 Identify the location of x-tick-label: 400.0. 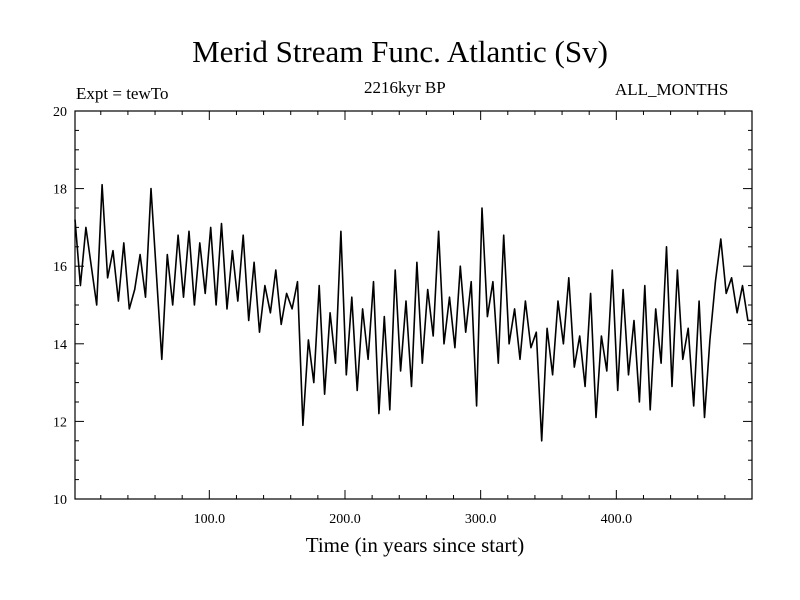
(617, 519).